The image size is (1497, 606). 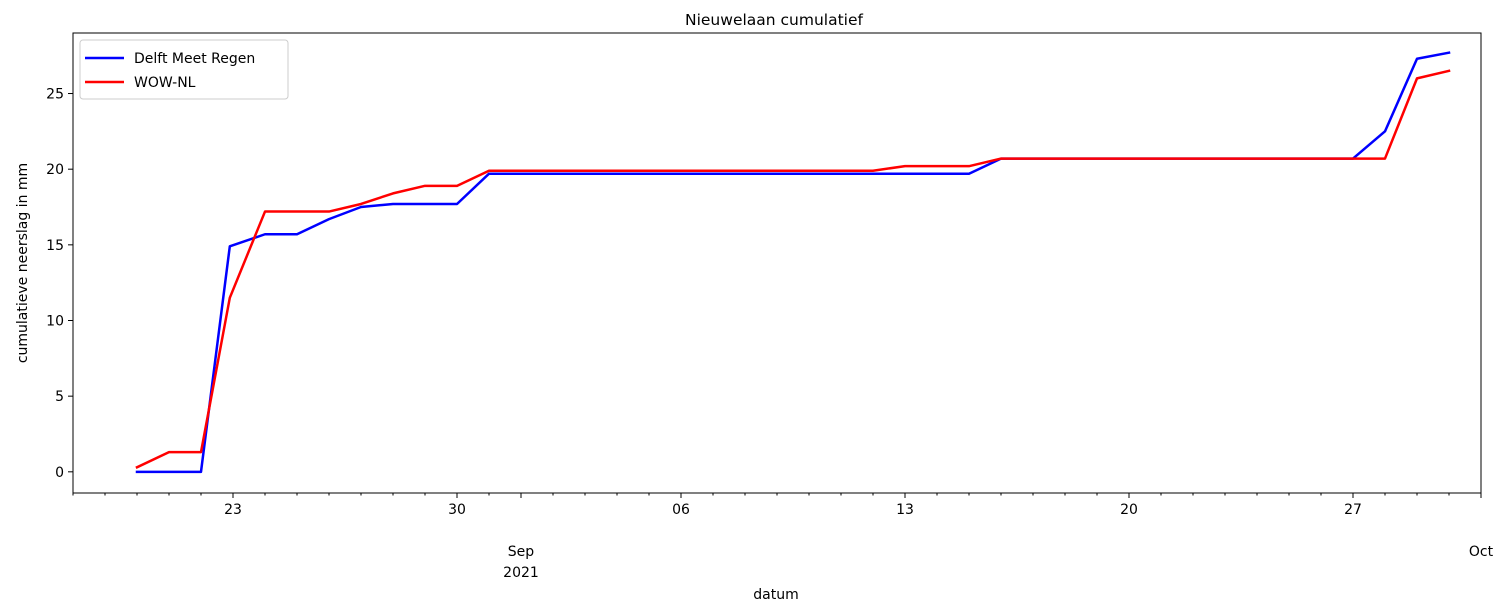 What do you see at coordinates (1129, 510) in the screenshot?
I see `x-tick-label: 20` at bounding box center [1129, 510].